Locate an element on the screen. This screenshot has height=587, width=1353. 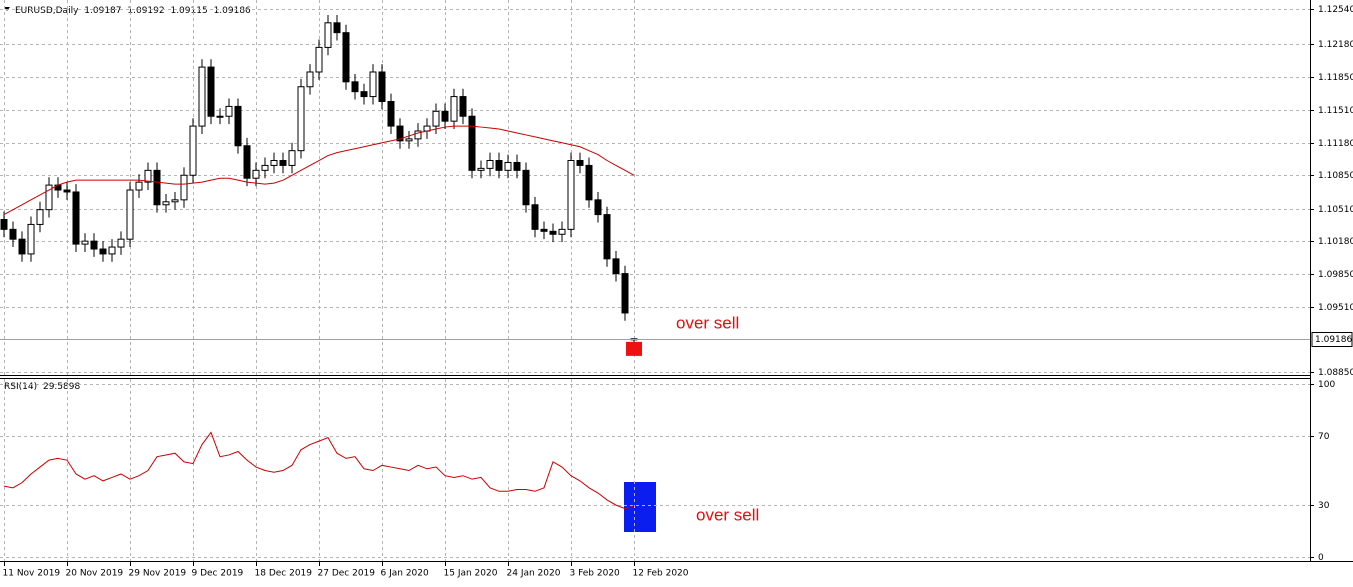
ohlc-value: 1.09186 is located at coordinates (232, 11).